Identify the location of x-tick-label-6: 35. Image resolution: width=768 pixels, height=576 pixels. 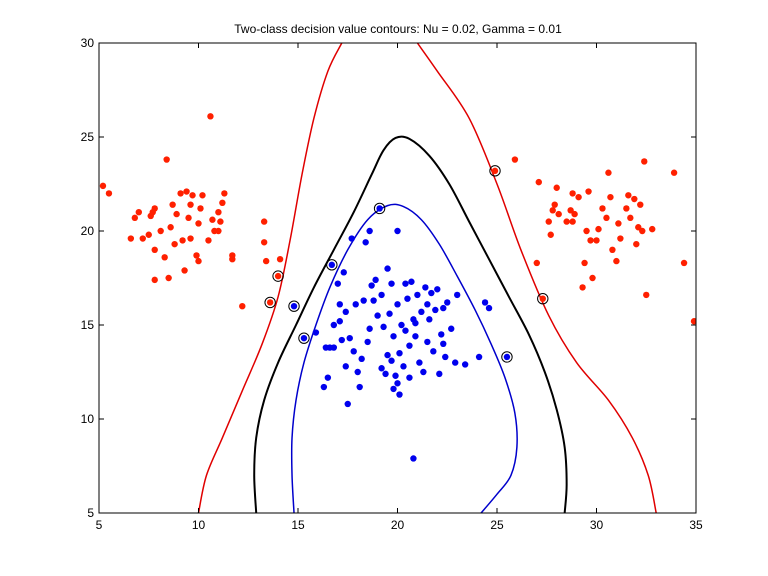
(696, 525).